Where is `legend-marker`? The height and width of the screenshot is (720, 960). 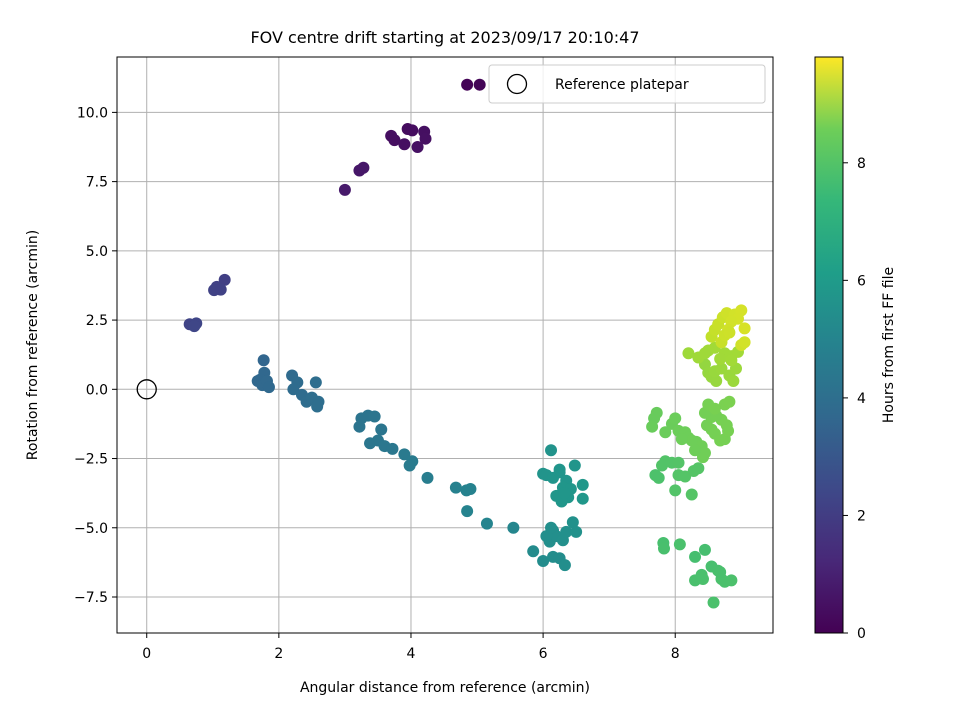 legend-marker is located at coordinates (517, 84).